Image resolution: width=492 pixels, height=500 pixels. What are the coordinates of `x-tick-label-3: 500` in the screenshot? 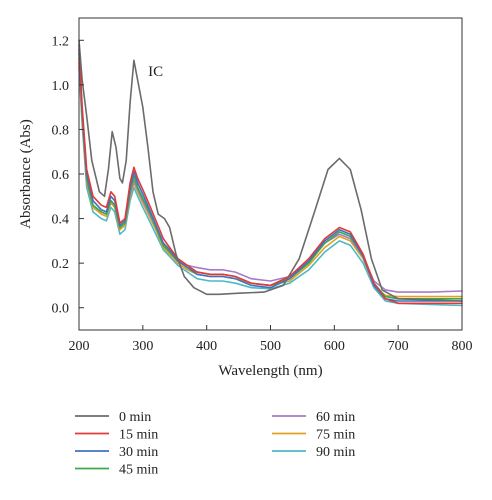 It's located at (270, 346).